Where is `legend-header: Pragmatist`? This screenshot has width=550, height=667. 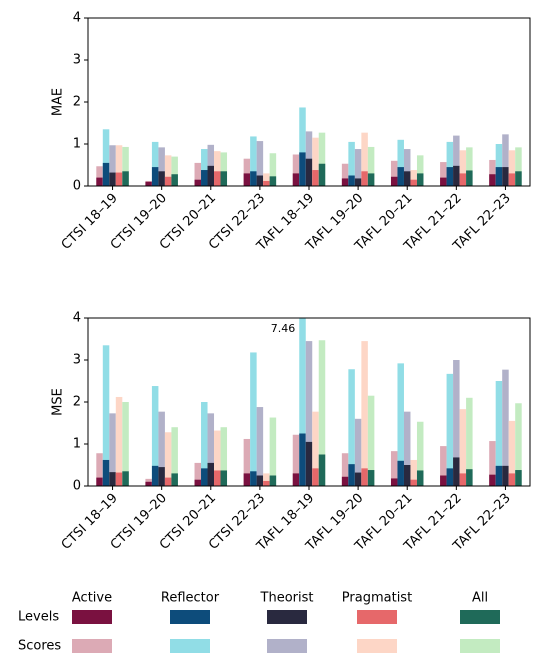 legend-header: Pragmatist is located at coordinates (377, 598).